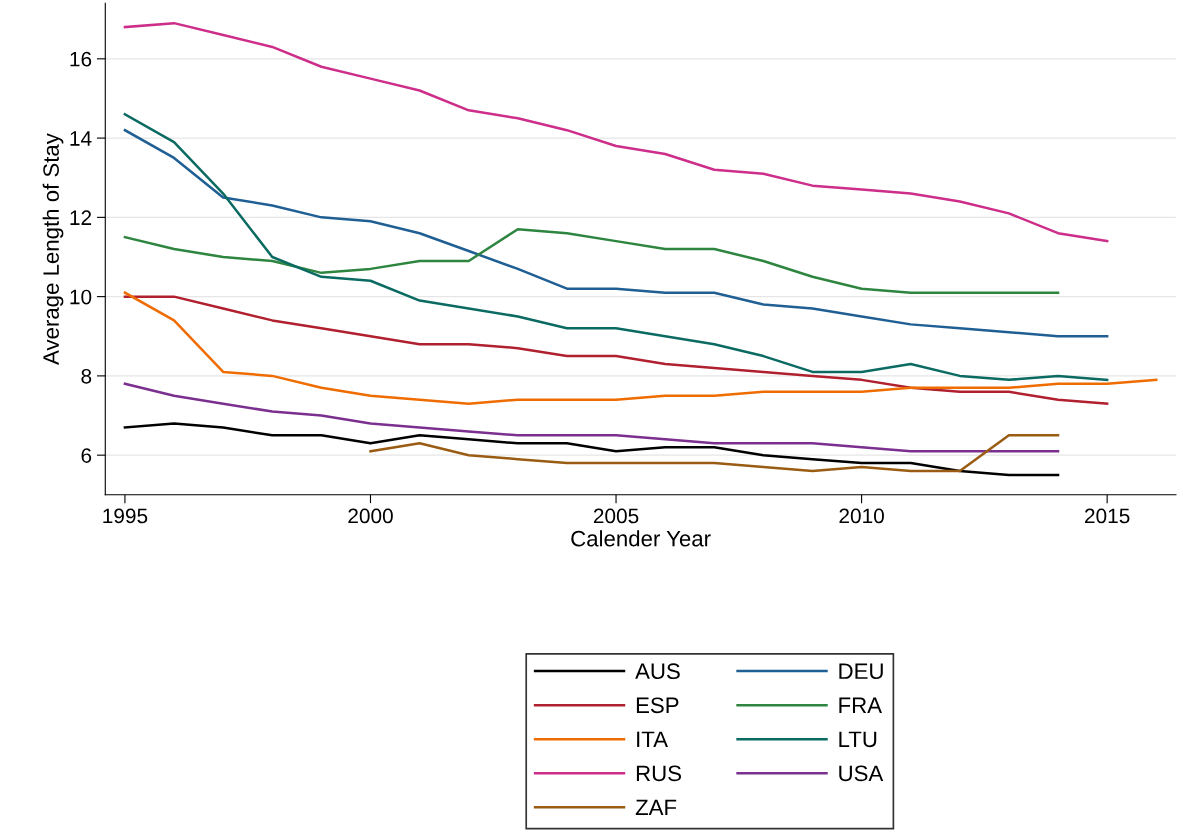  I want to click on legend-label: RUS, so click(658, 773).